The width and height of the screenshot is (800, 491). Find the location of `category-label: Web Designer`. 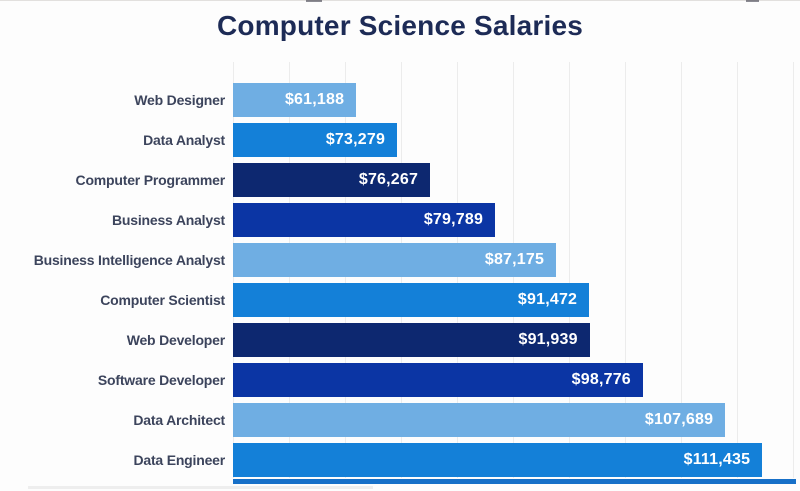

category-label: Web Designer is located at coordinates (179, 100).